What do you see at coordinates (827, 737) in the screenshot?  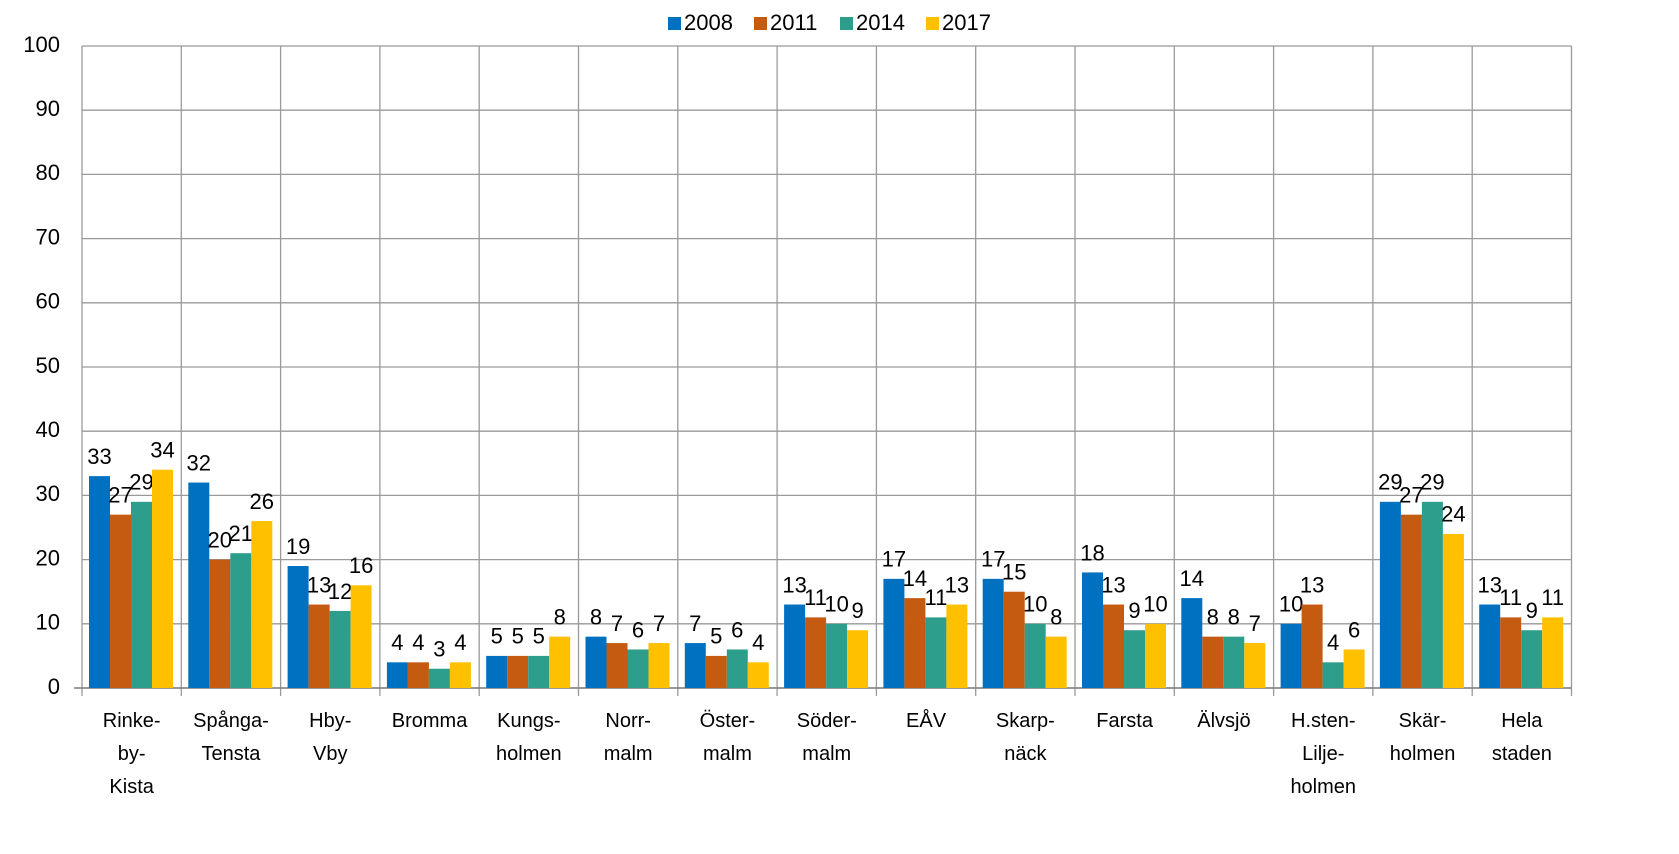 I see `x-tick-label: Söder-malm` at bounding box center [827, 737].